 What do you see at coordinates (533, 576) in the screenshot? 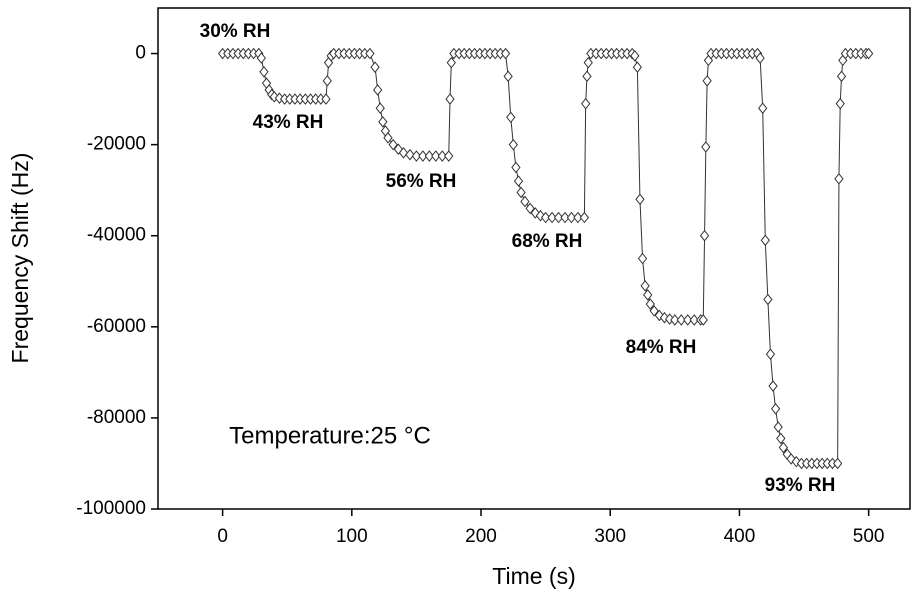
I see `x-axis-label: Time (s)` at bounding box center [533, 576].